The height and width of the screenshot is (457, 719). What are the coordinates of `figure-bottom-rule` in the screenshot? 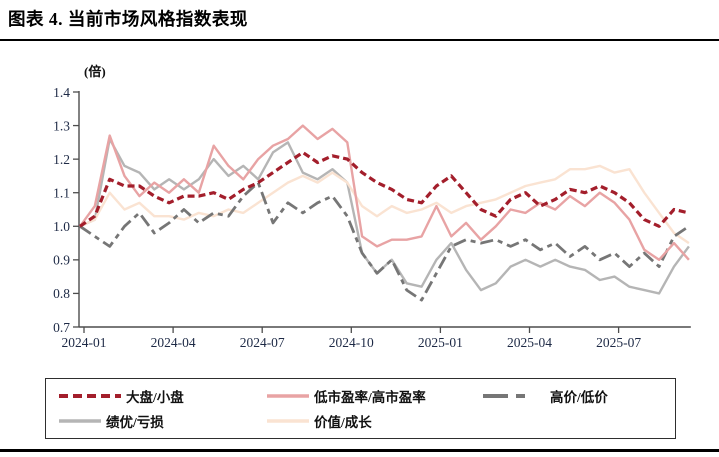 It's located at (359, 450).